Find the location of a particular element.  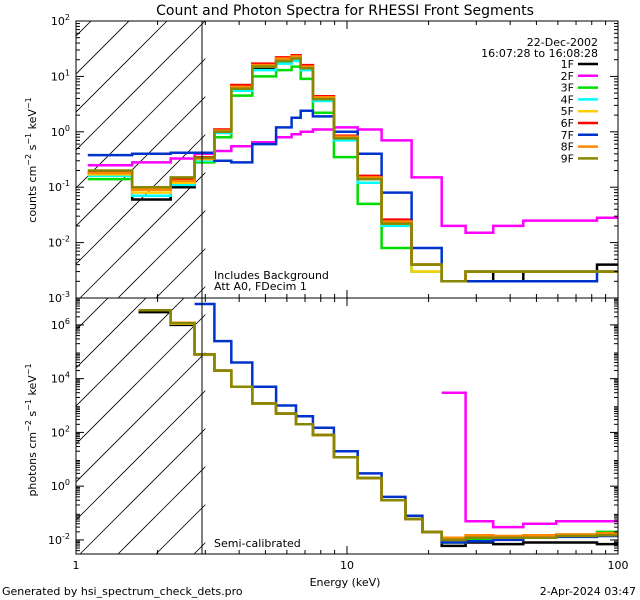

y-tick-label: 10⁴ is located at coordinates (60, 378).